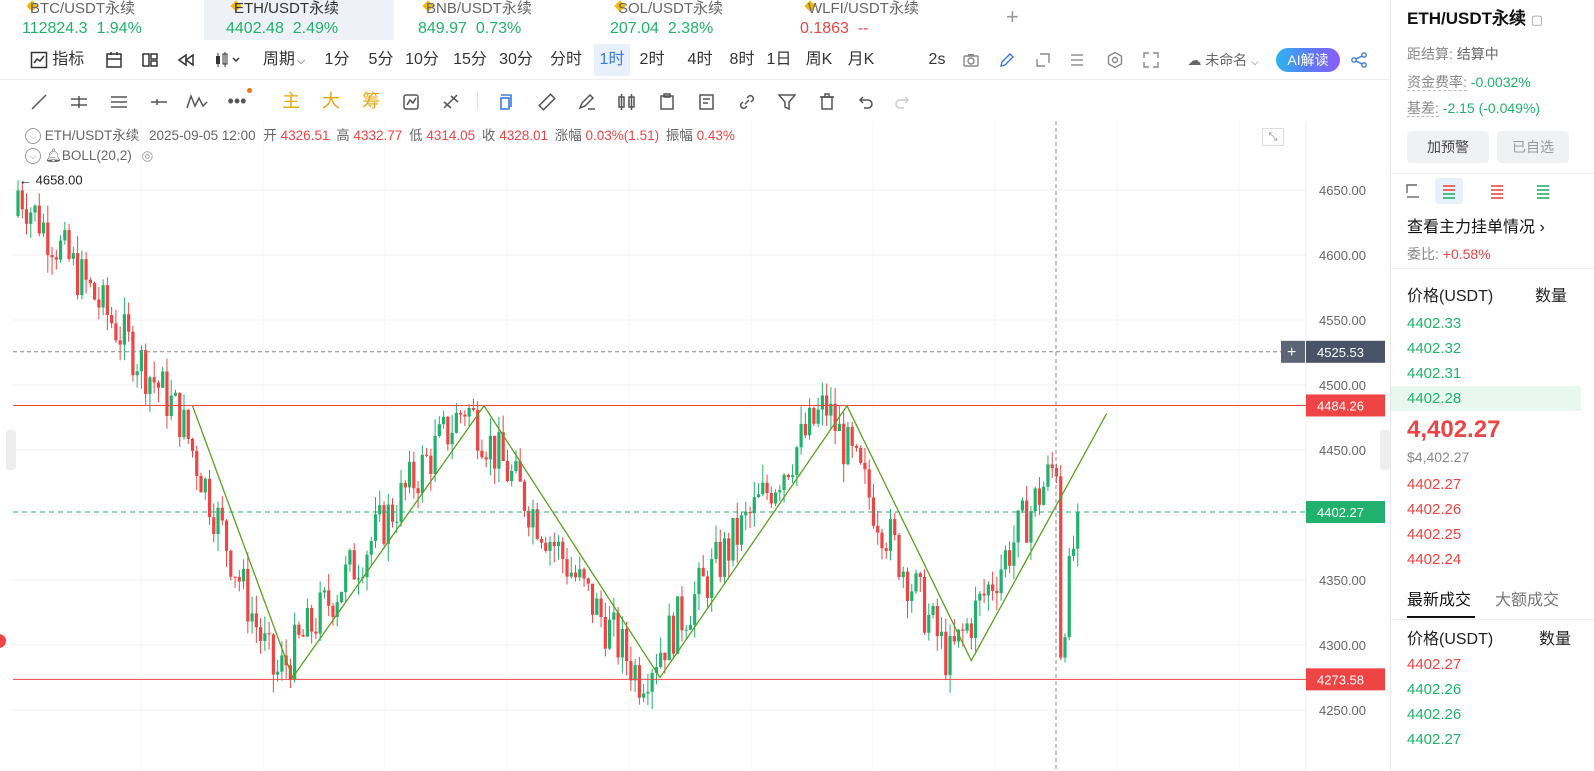  Describe the element at coordinates (371, 101) in the screenshot. I see `chips-tool: 筹` at that location.